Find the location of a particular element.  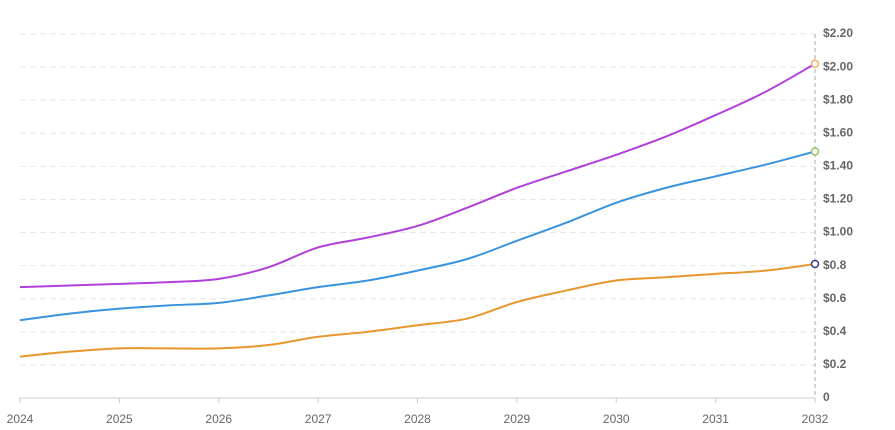

y-tick-label: $0.6 is located at coordinates (835, 298).